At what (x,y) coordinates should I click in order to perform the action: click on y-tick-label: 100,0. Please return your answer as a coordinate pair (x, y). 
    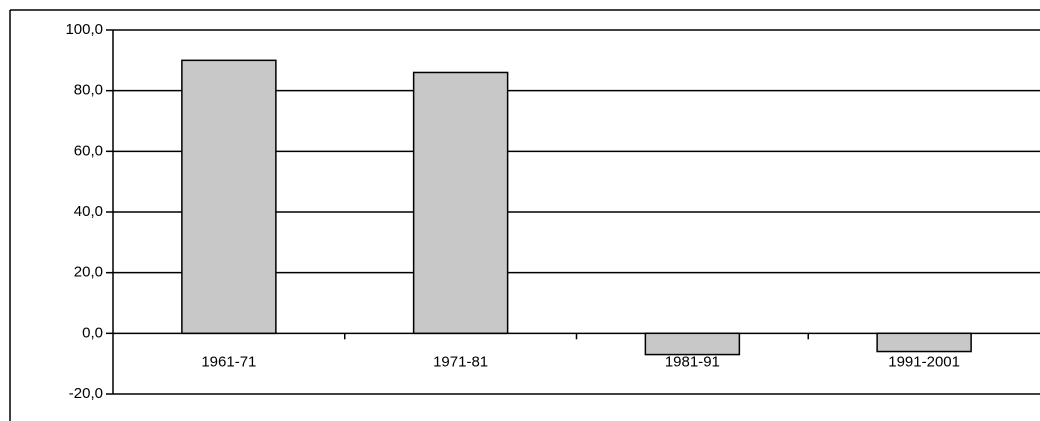
    Looking at the image, I should click on (84, 29).